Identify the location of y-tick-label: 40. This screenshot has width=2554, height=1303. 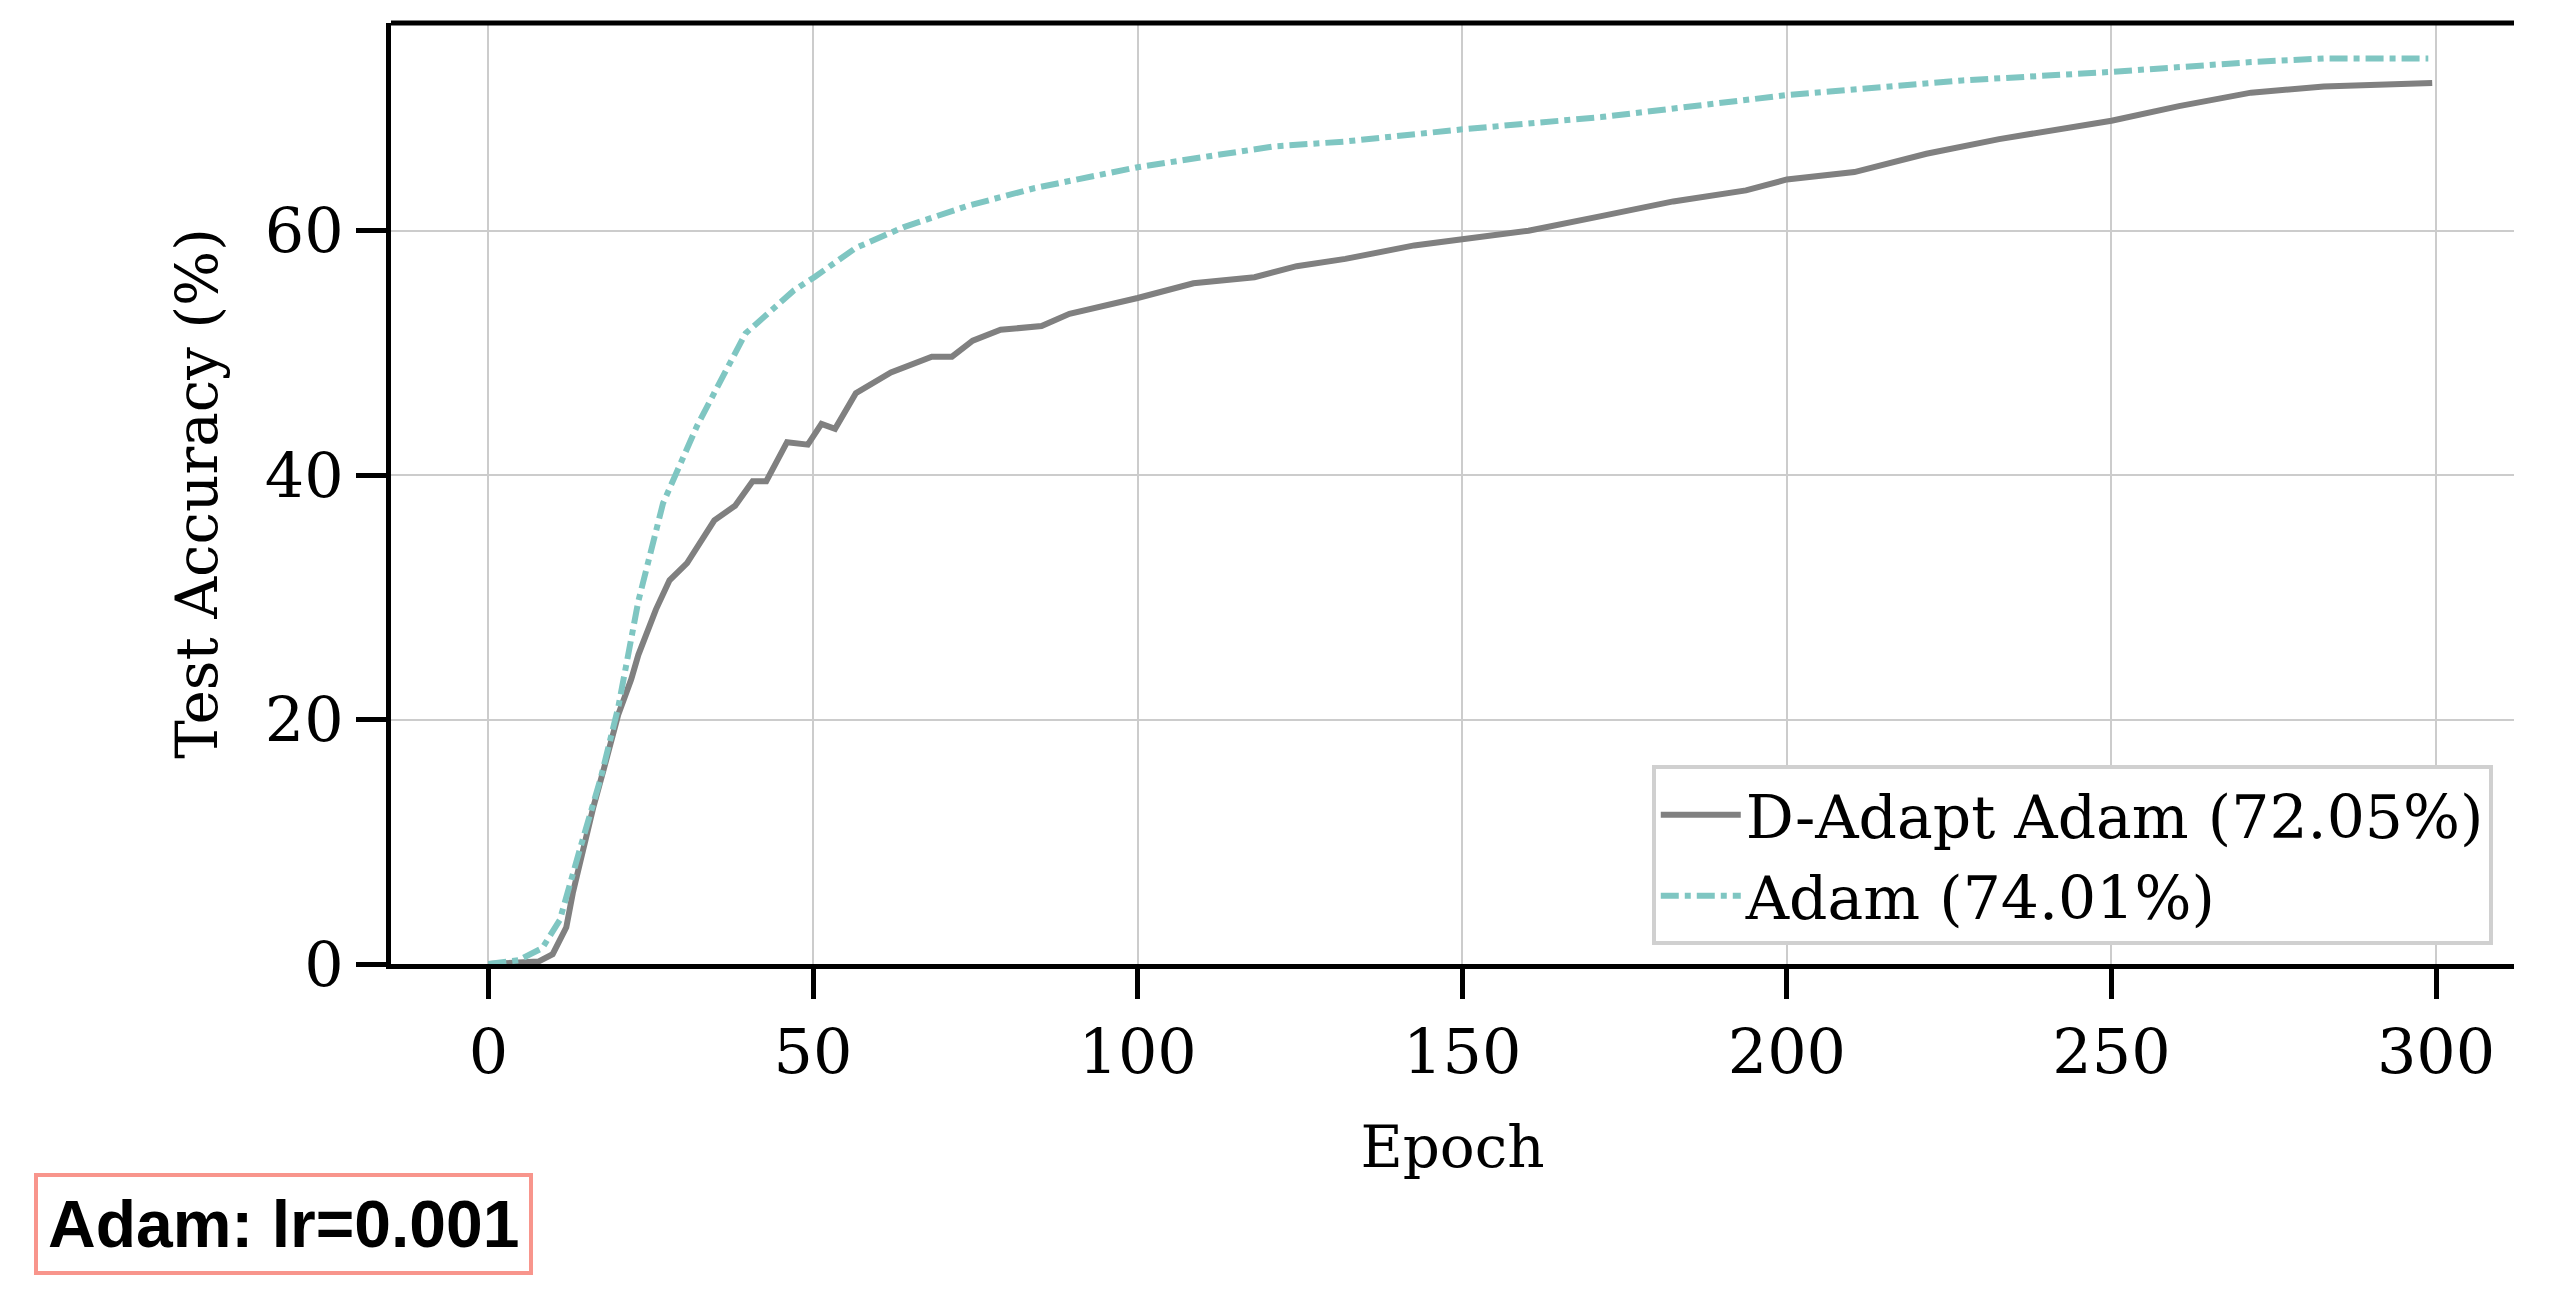
(304, 475).